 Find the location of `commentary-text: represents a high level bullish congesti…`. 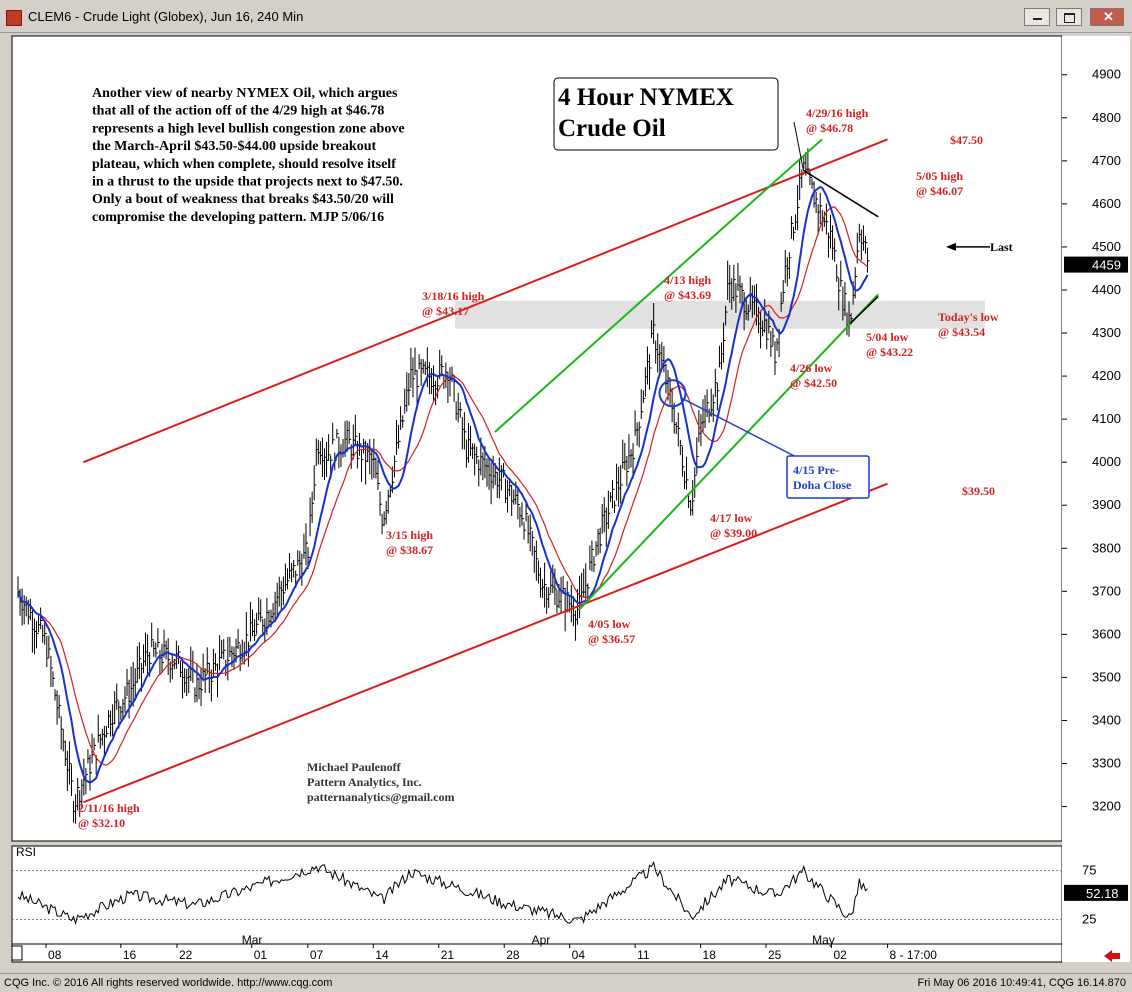

commentary-text: represents a high level bullish congesti… is located at coordinates (248, 128).